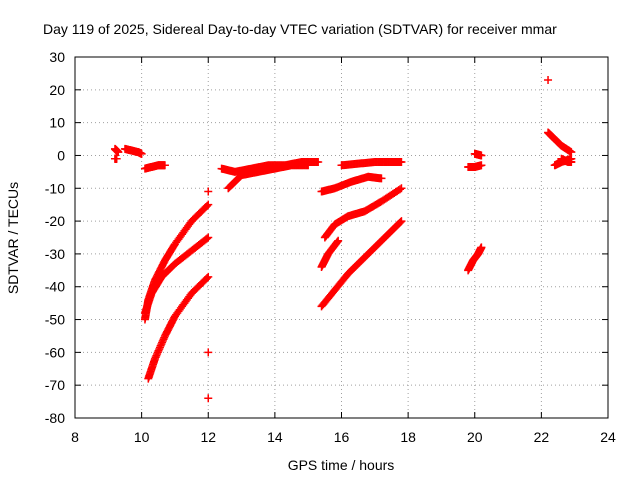 This screenshot has height=480, width=640. What do you see at coordinates (178, 327) in the screenshot?
I see `series-arc-g` at bounding box center [178, 327].